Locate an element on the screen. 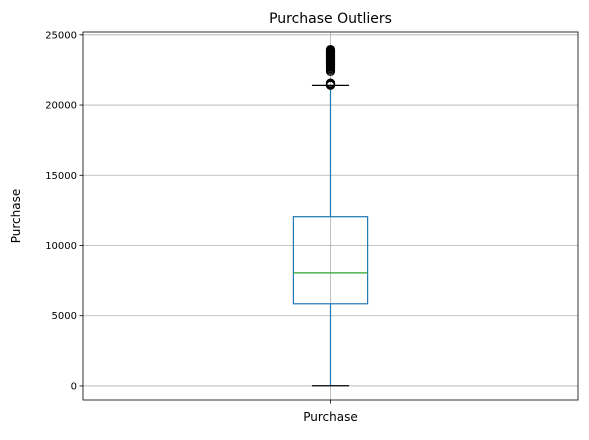 This screenshot has height=440, width=589. chart-title: Purchase Outliers is located at coordinates (330, 19).